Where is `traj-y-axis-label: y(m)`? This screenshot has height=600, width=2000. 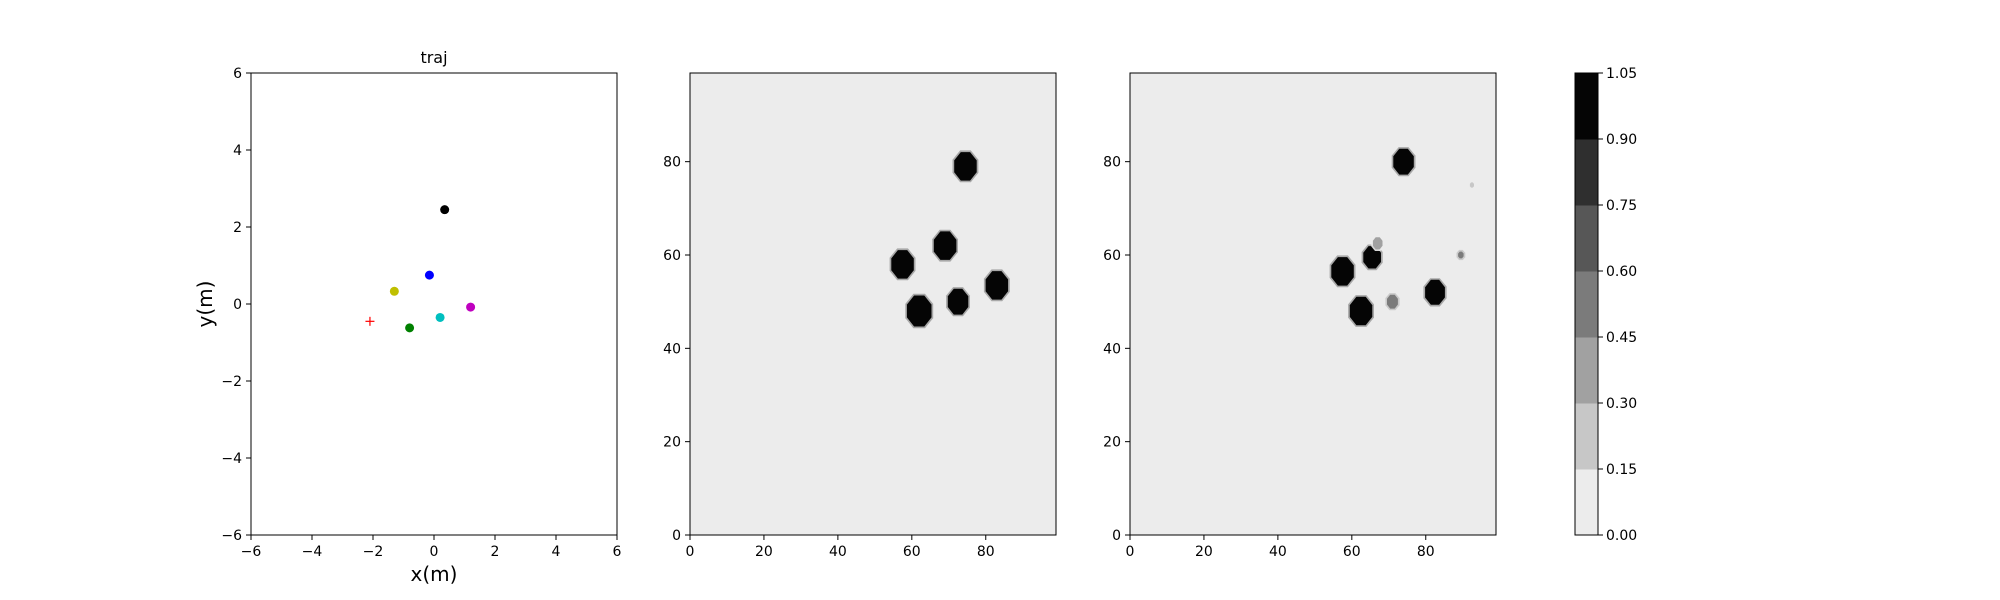
traj-y-axis-label: y(m) is located at coordinates (205, 304).